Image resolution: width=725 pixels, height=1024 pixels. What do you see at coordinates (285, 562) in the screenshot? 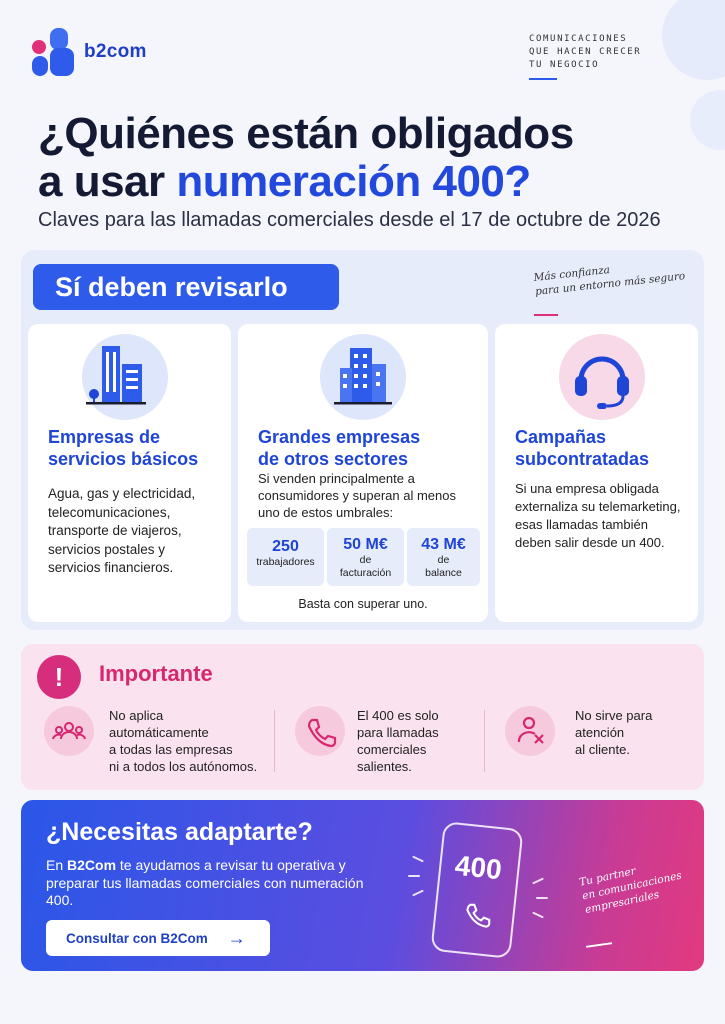
I see `stat-label: trabajadores` at bounding box center [285, 562].